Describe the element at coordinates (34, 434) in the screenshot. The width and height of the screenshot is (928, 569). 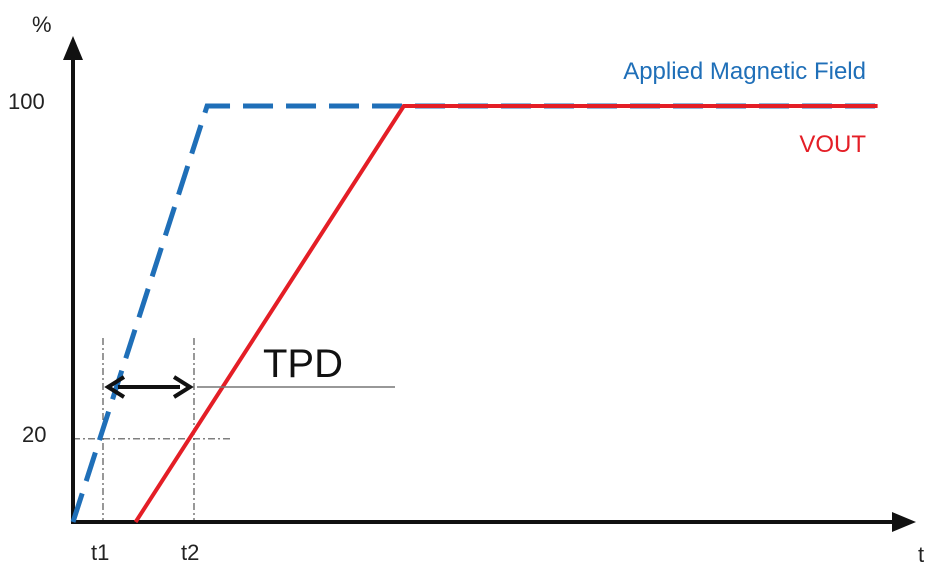
I see `y-tick-label-20: 20` at that location.